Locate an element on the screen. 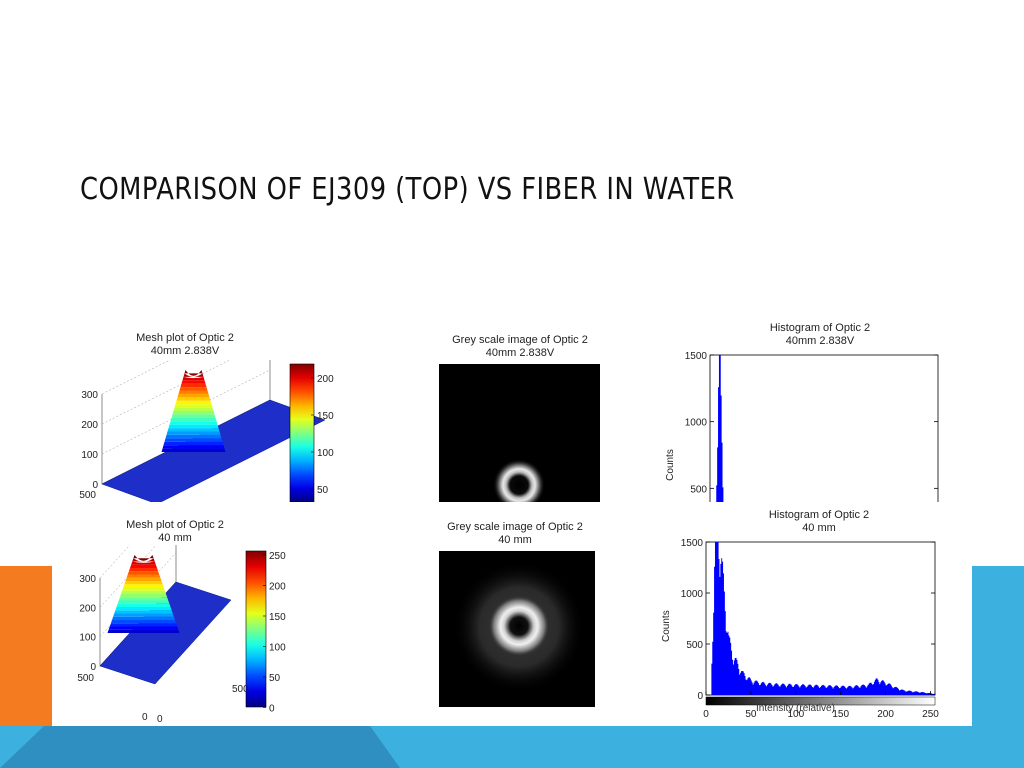  histogram-2-subtitle: 40 mm is located at coordinates (819, 528).